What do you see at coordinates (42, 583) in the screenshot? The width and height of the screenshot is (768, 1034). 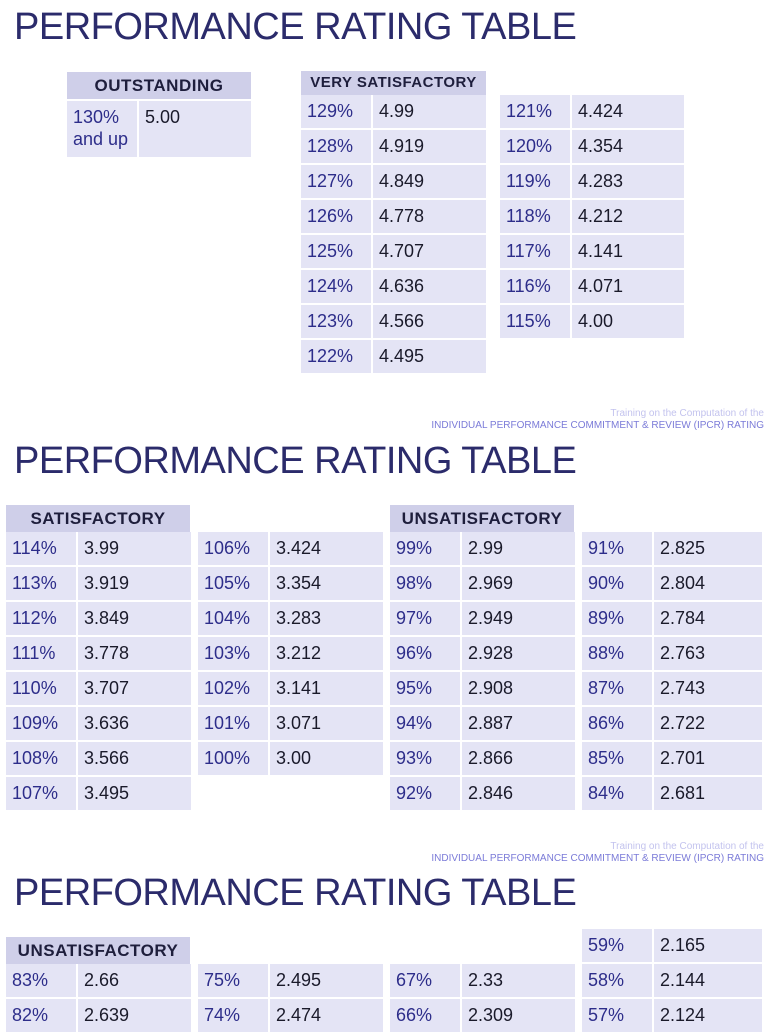 I see `percent-cell: 113%` at bounding box center [42, 583].